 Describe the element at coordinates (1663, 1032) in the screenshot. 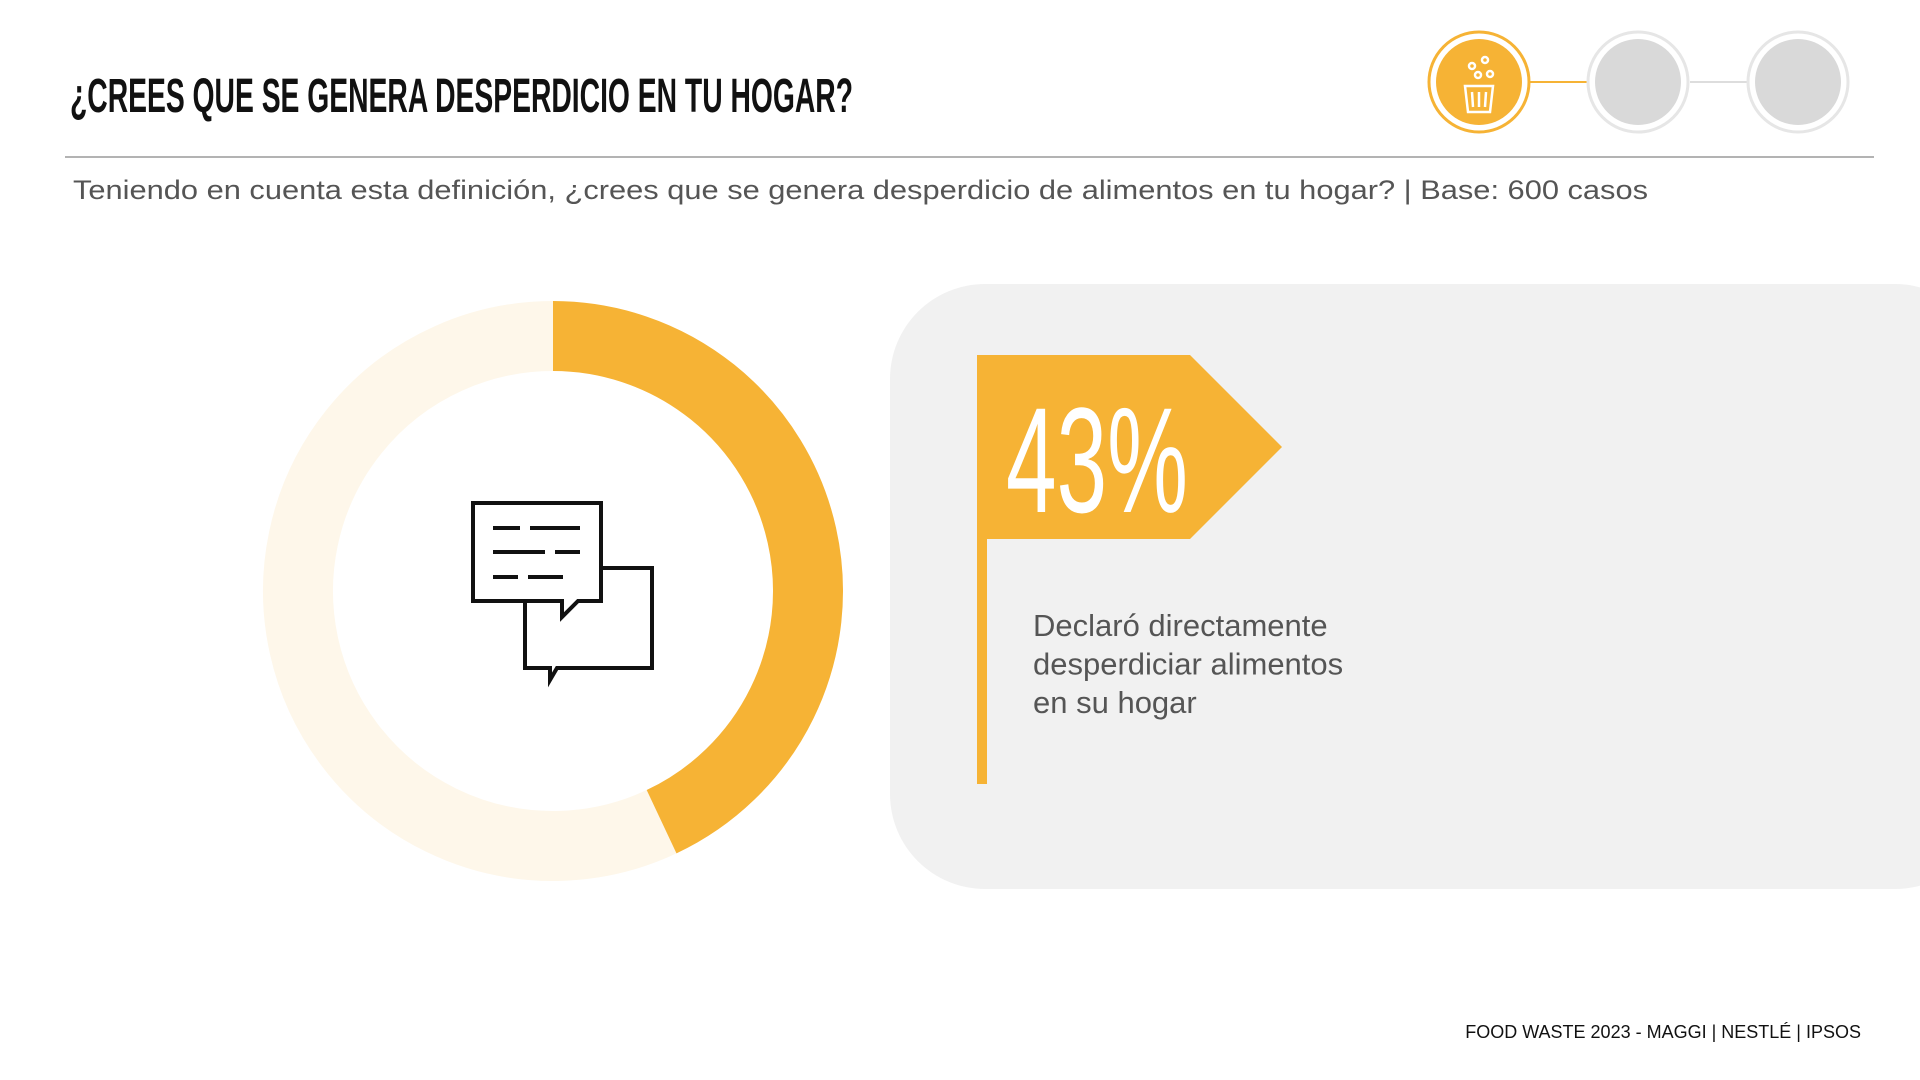

I see `footer: FOOD WASTE 2023 - MAGGI | NESTLÉ | IPSOS` at that location.